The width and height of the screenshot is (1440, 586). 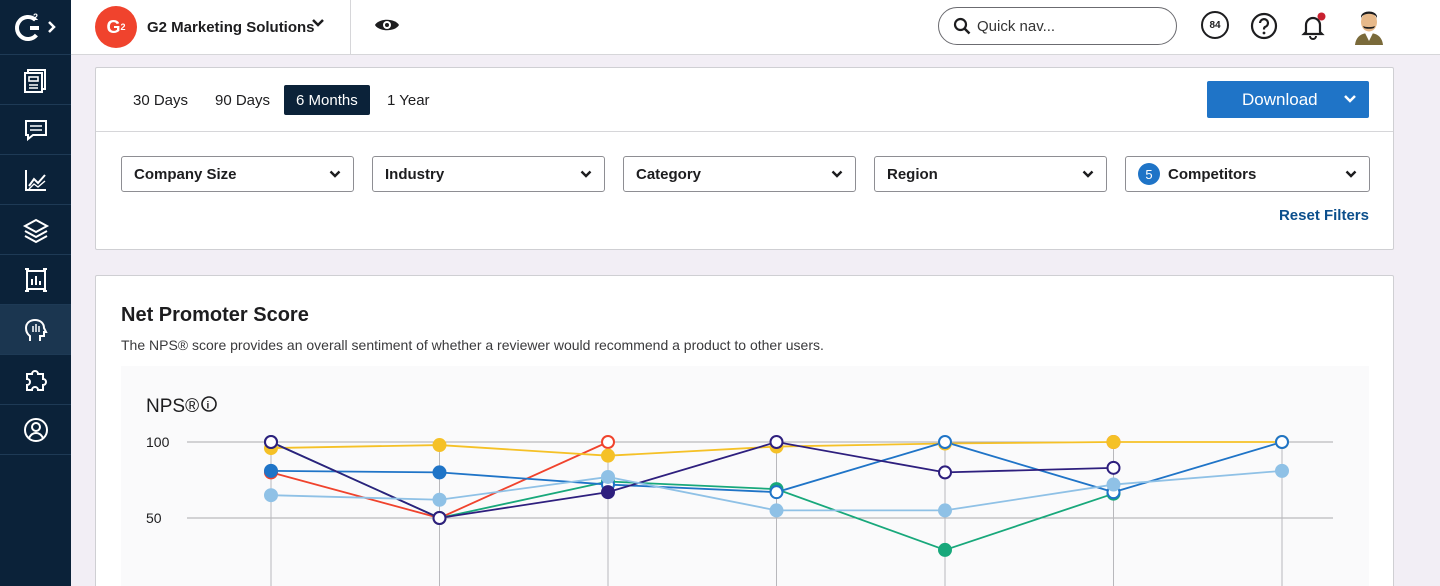 What do you see at coordinates (608, 442) in the screenshot?
I see `series-0-point` at bounding box center [608, 442].